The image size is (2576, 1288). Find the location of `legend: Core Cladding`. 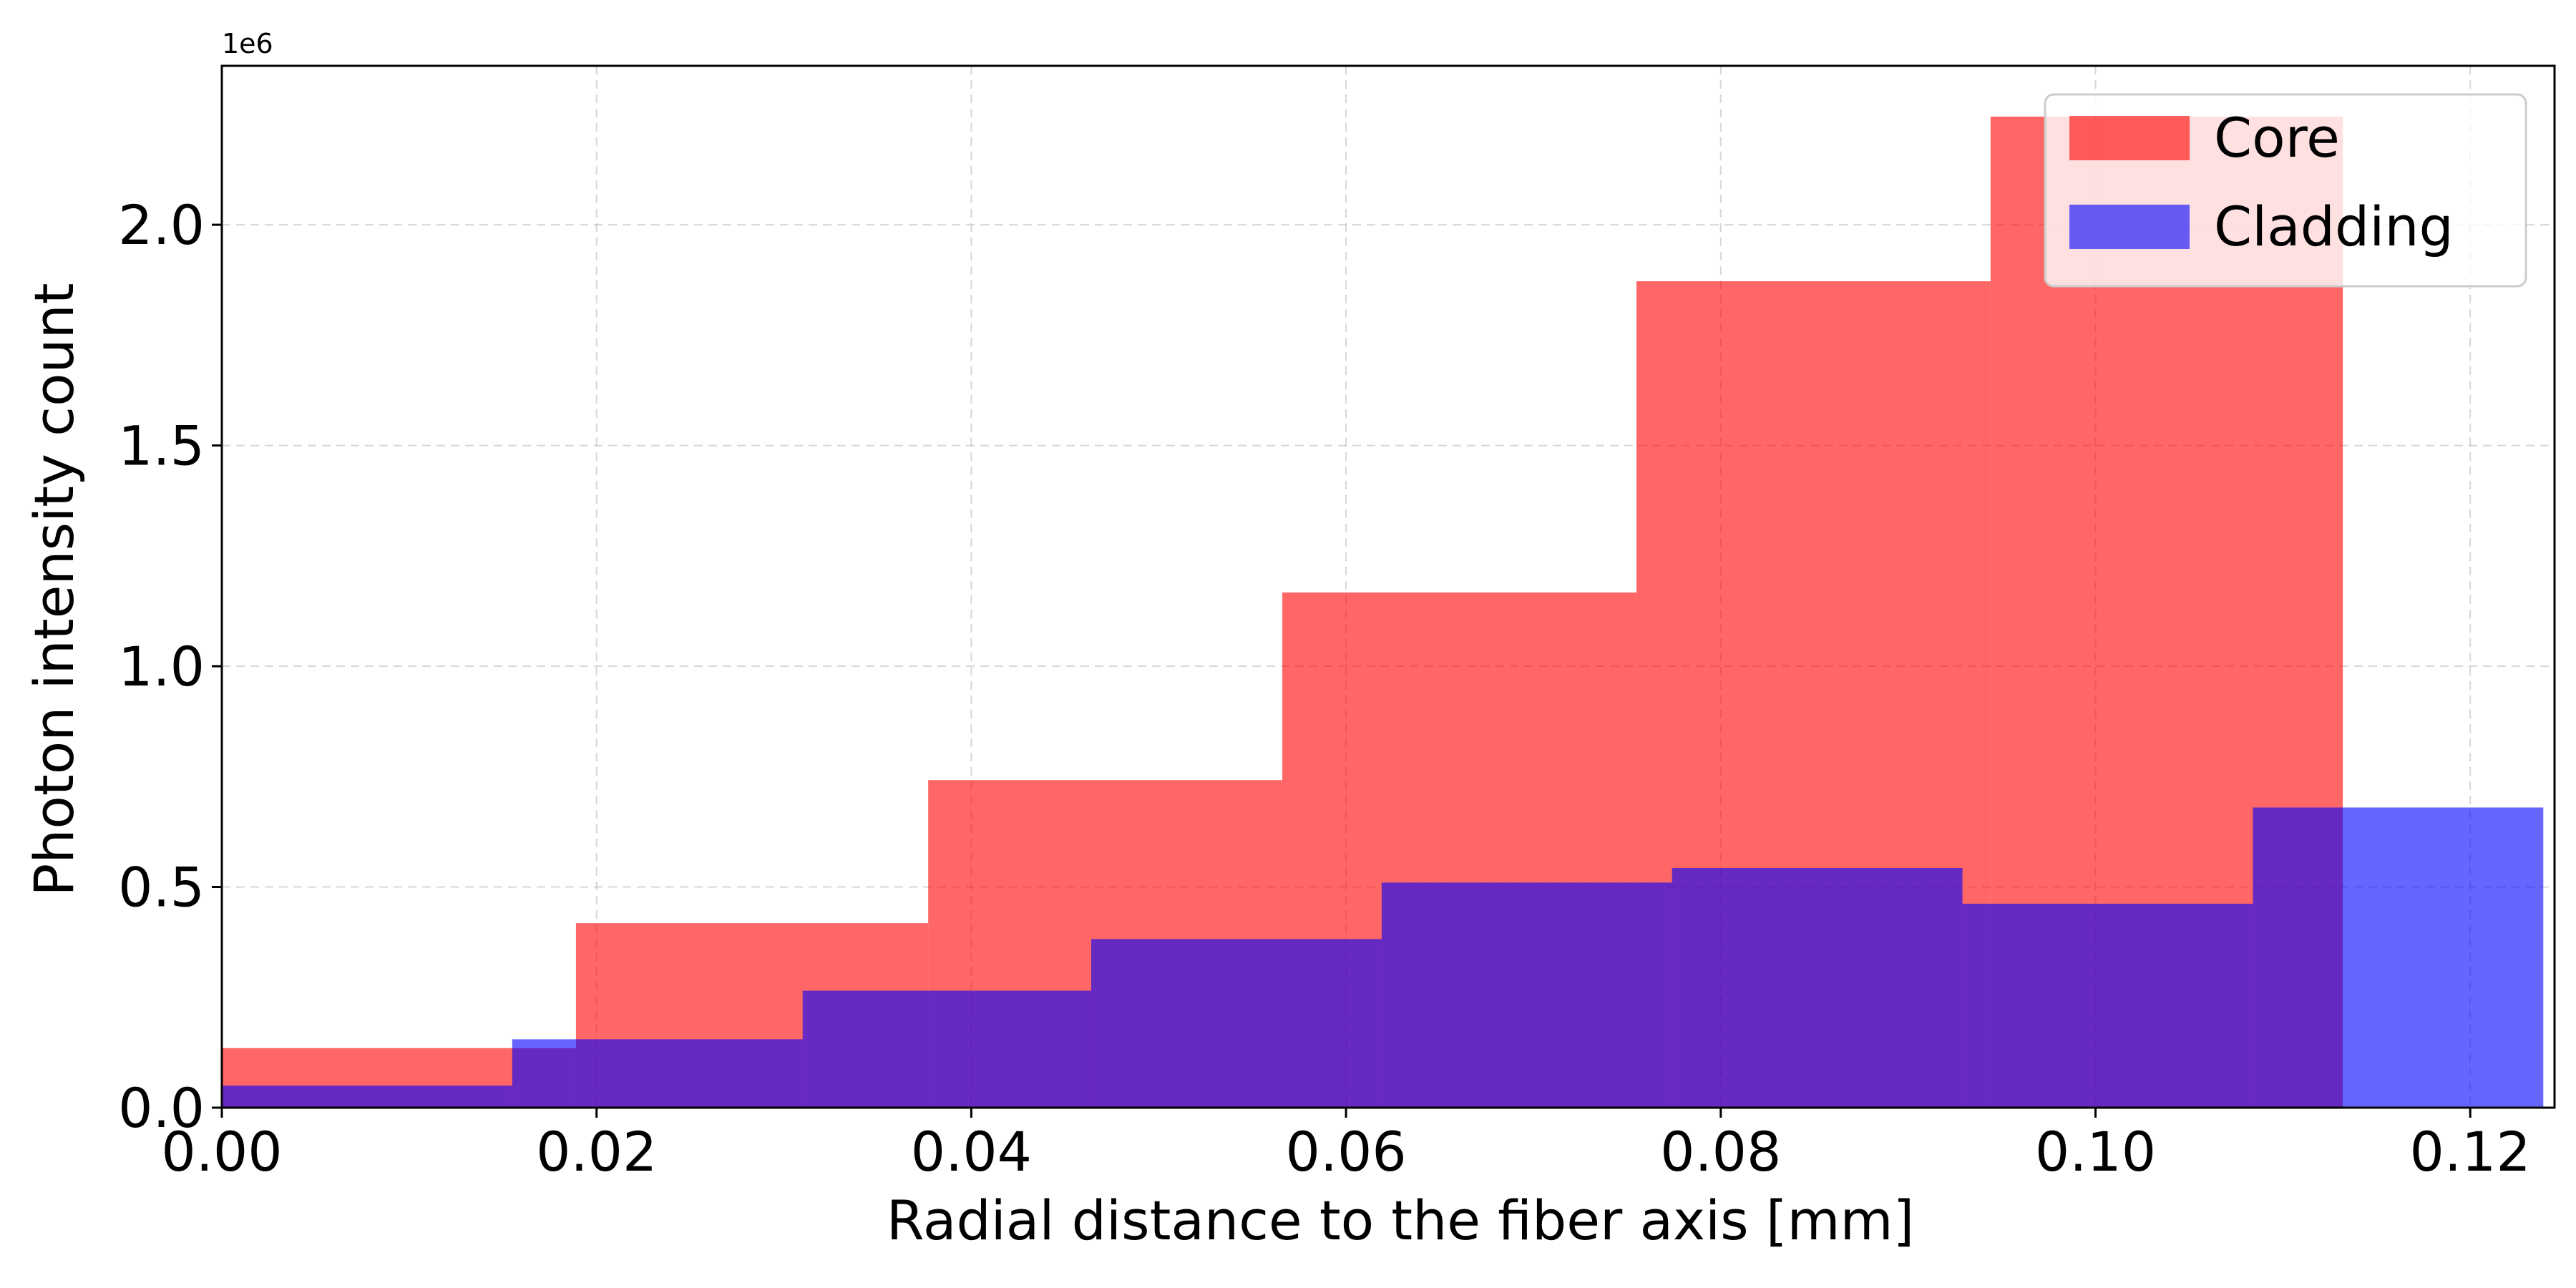

legend: Core Cladding is located at coordinates (2285, 190).